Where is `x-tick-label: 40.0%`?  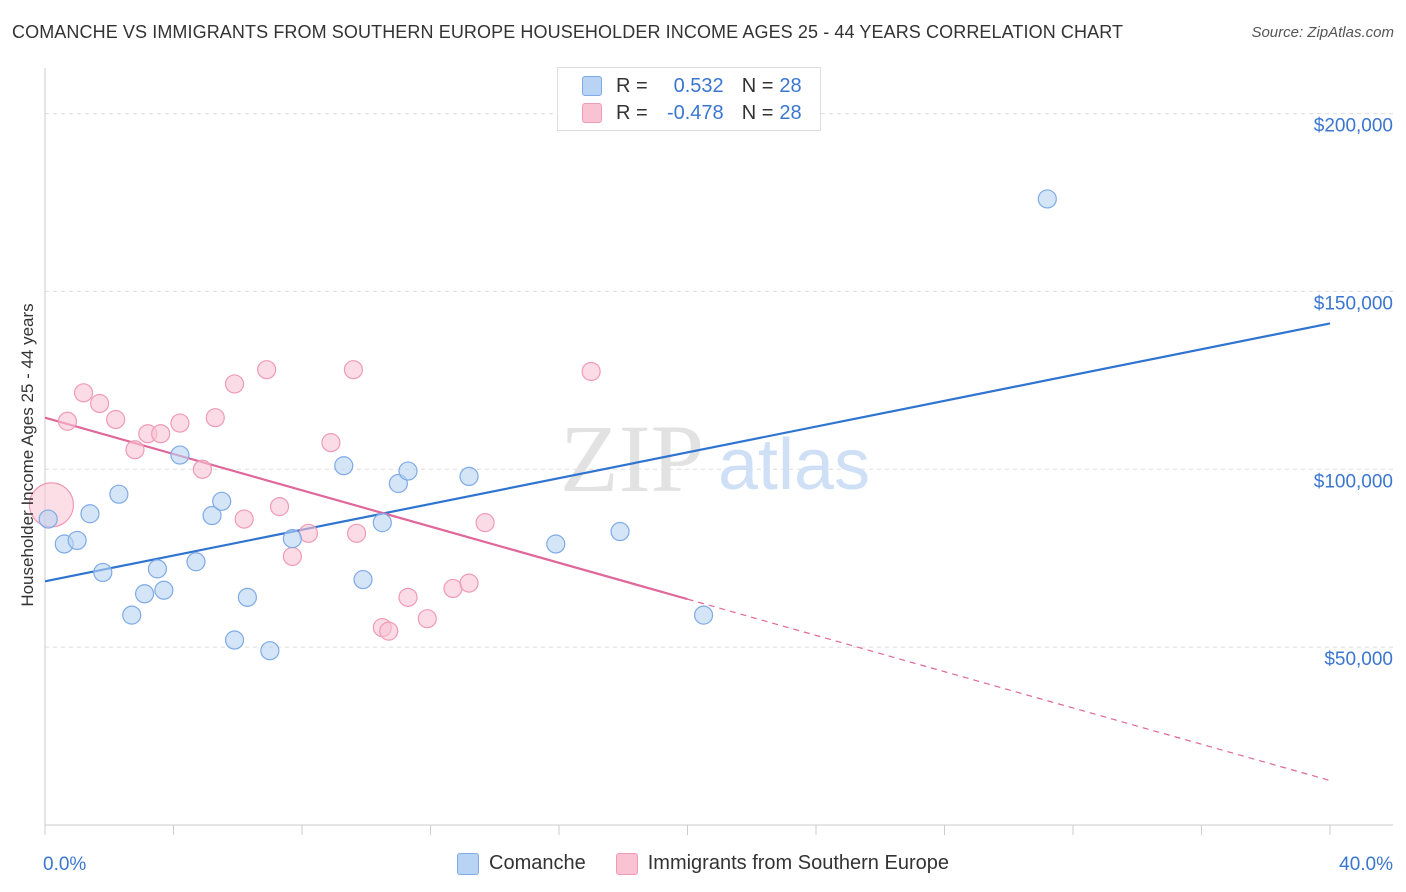 x-tick-label: 40.0% is located at coordinates (1366, 864).